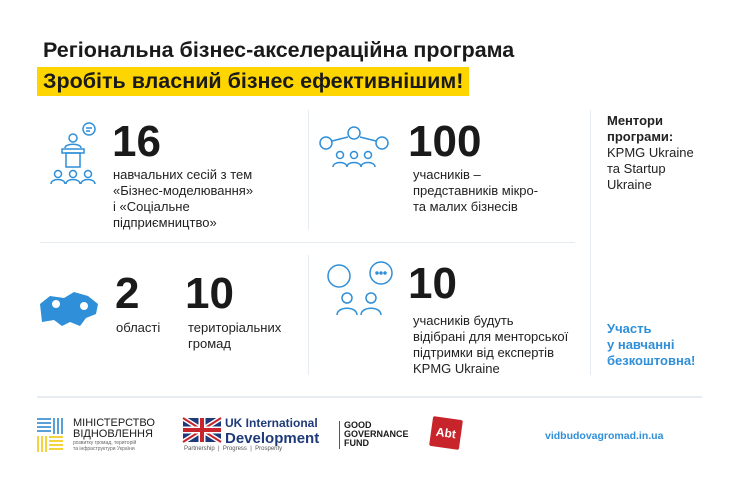 The height and width of the screenshot is (487, 730). What do you see at coordinates (50, 435) in the screenshot?
I see `ministry-logo-icon` at bounding box center [50, 435].